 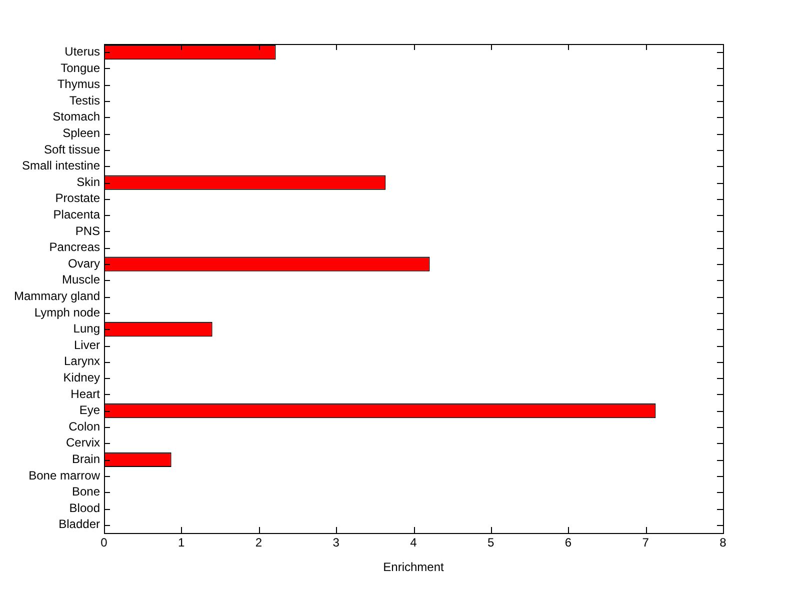 What do you see at coordinates (76, 117) in the screenshot?
I see `y-tick-label: Stomach` at bounding box center [76, 117].